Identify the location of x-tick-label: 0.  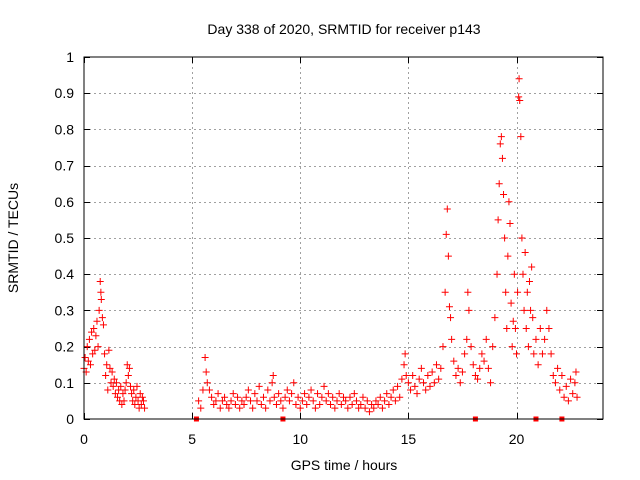
(84, 439).